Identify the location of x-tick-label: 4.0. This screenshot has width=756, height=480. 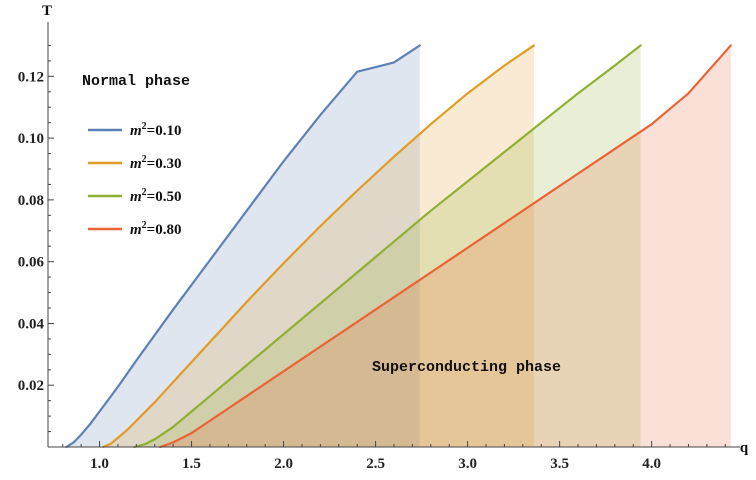
(651, 464).